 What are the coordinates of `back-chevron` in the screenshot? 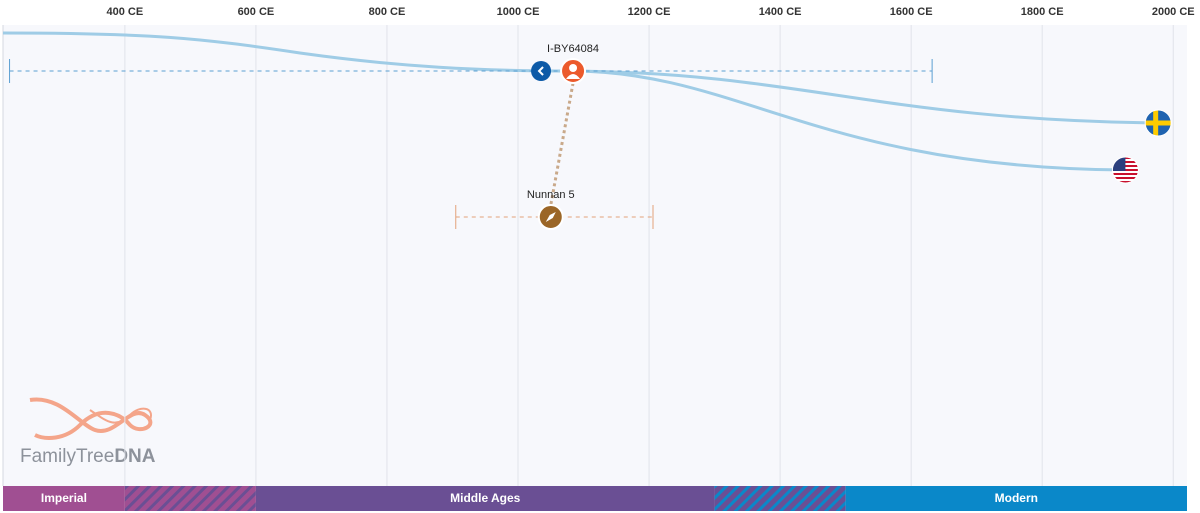 It's located at (540, 71).